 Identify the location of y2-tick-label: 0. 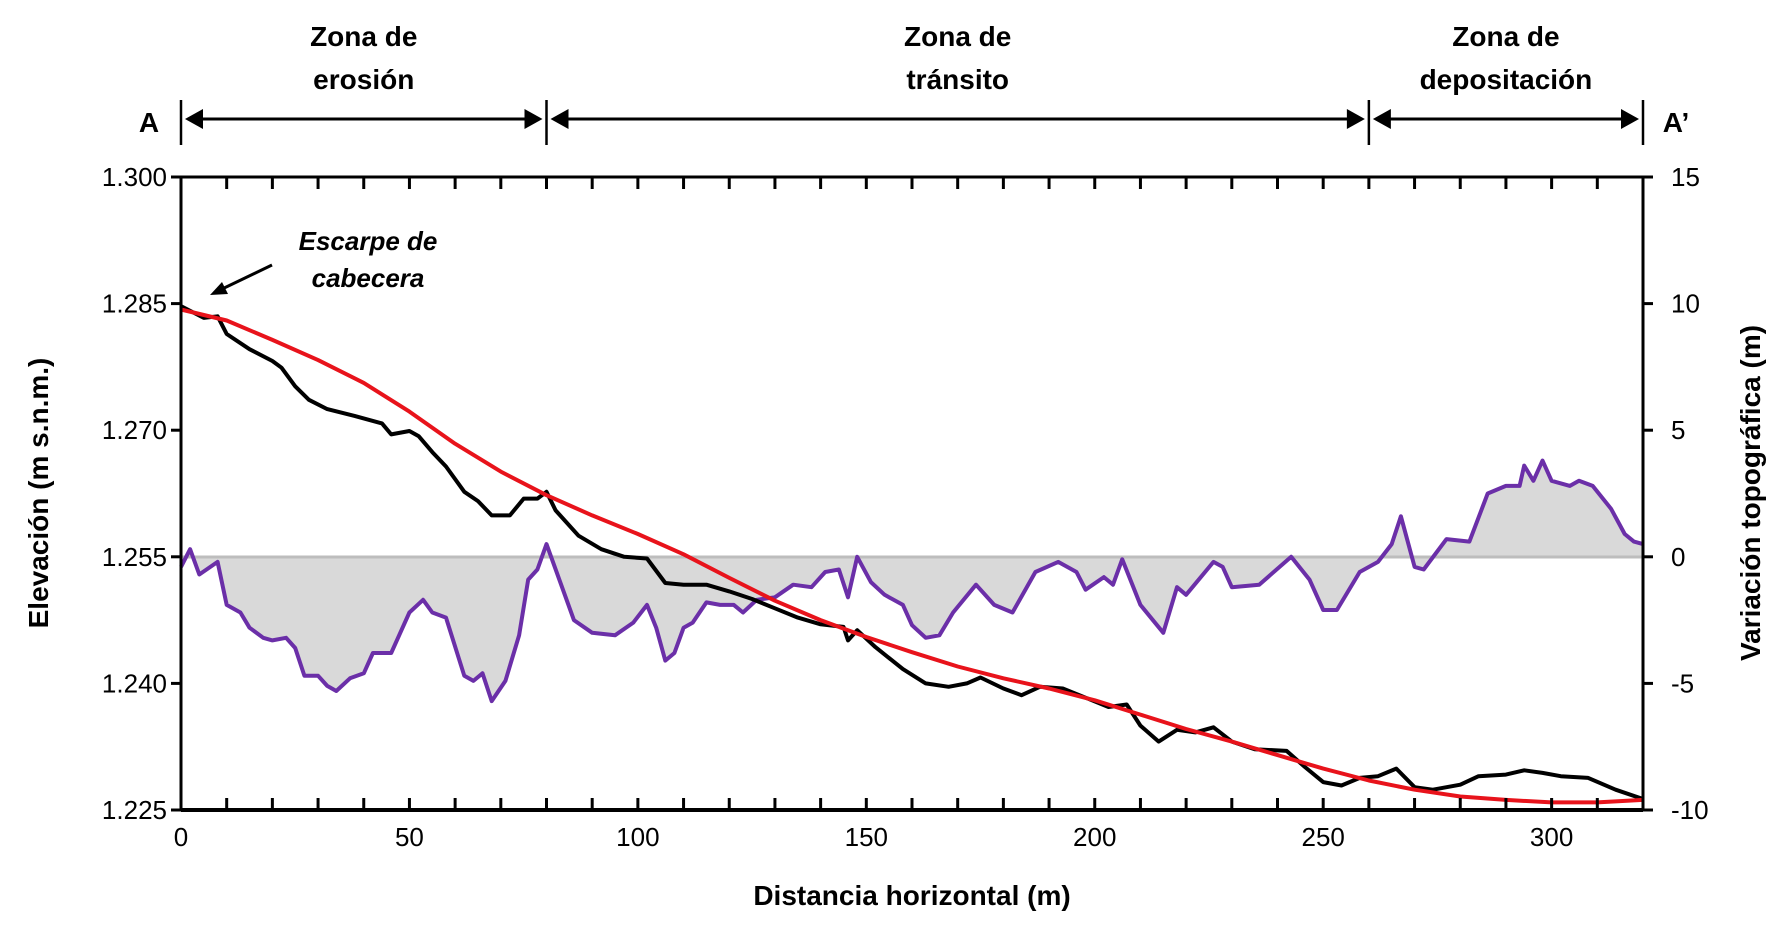
(1678, 557).